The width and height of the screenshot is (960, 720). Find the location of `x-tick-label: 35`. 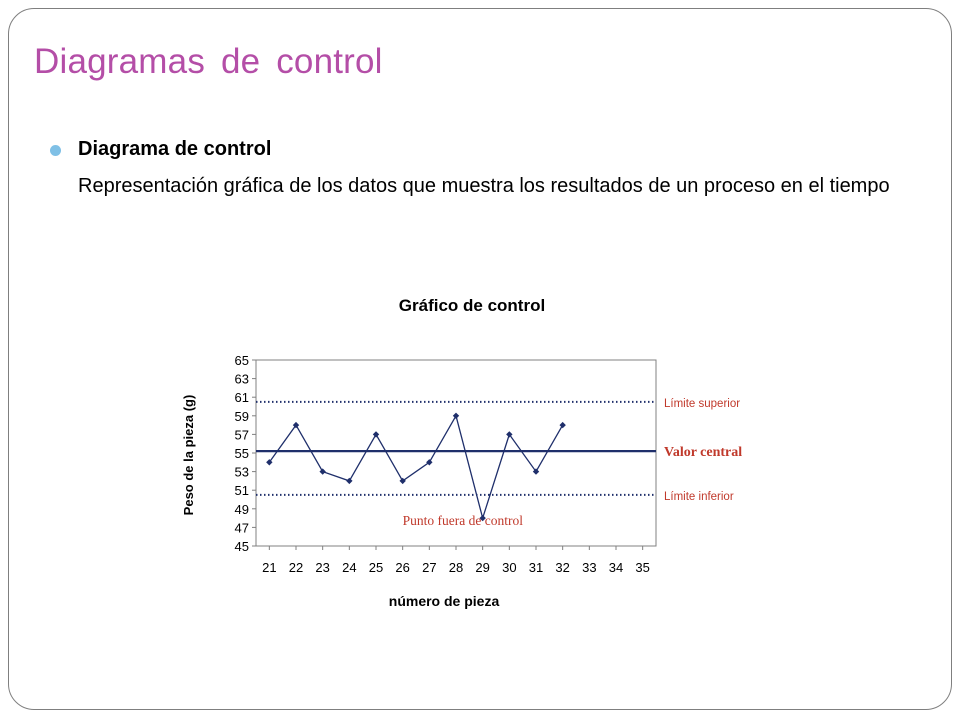

x-tick-label: 35 is located at coordinates (642, 567).